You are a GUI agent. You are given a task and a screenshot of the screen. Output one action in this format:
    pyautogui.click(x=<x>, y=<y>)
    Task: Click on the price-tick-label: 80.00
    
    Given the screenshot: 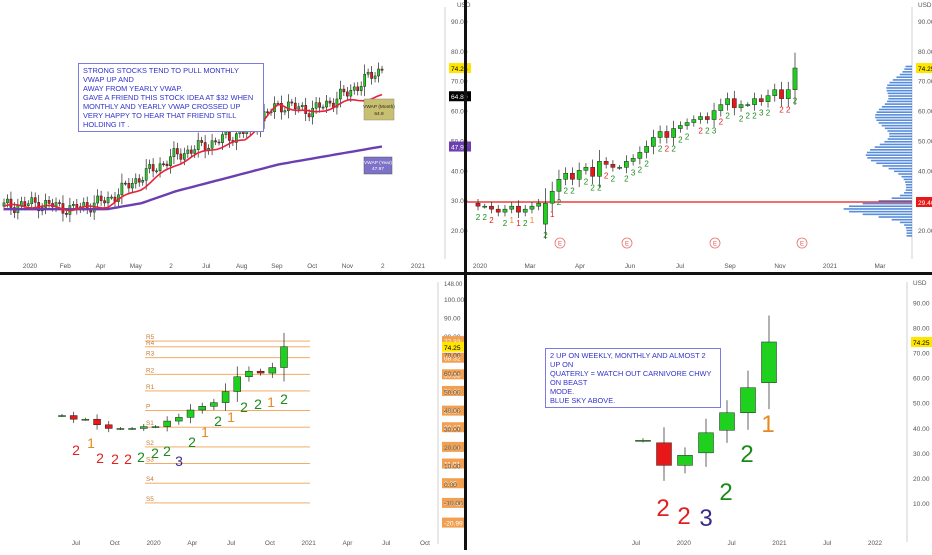 What is the action you would take?
    pyautogui.click(x=459, y=52)
    